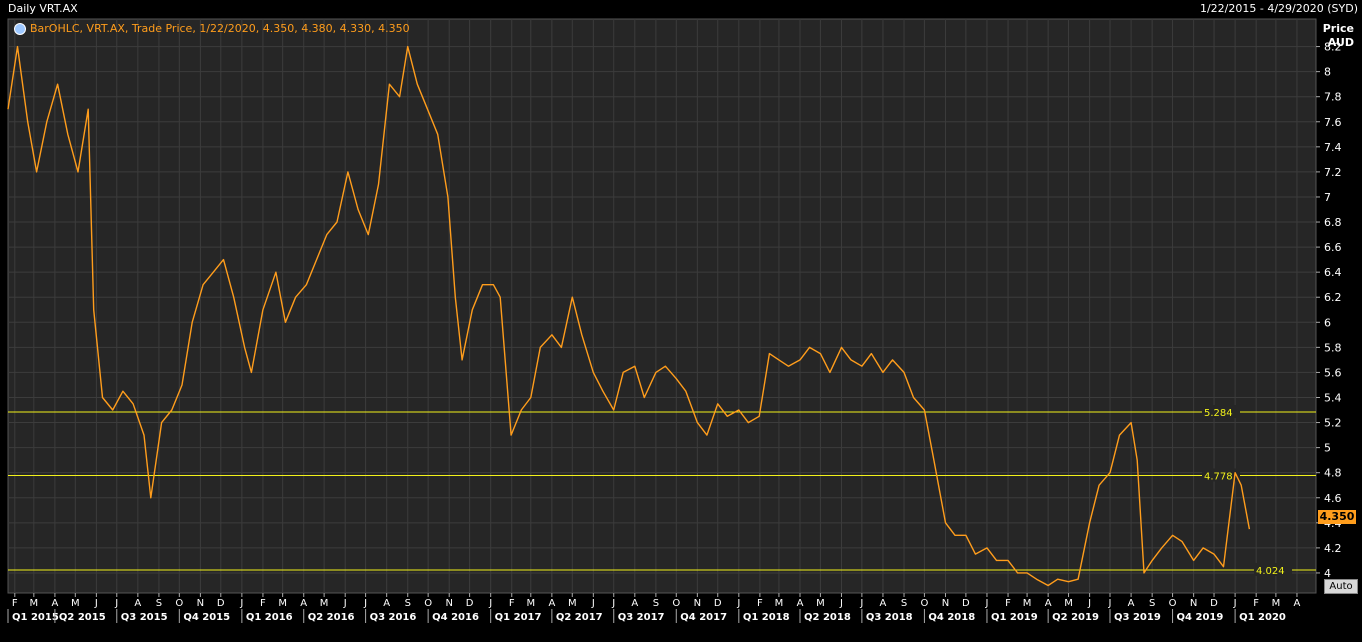  Describe the element at coordinates (1200, 617) in the screenshot. I see `quarter-label: Q4 2019` at that location.